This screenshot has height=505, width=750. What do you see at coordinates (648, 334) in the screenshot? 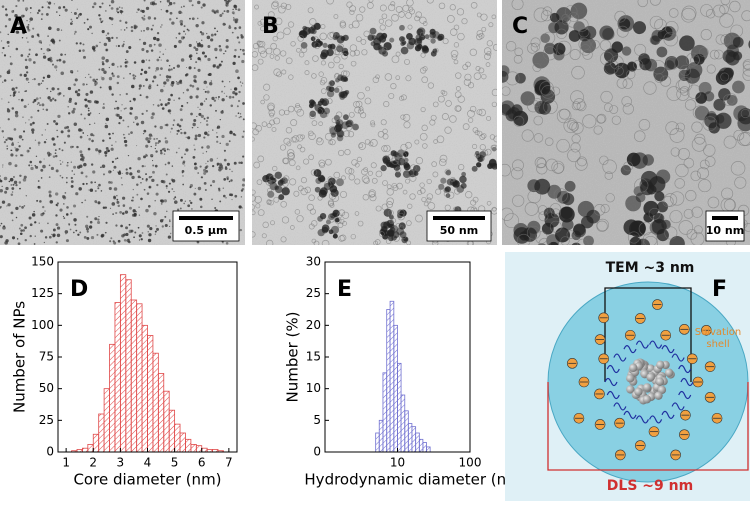
I see `tem-bracket` at bounding box center [648, 334].